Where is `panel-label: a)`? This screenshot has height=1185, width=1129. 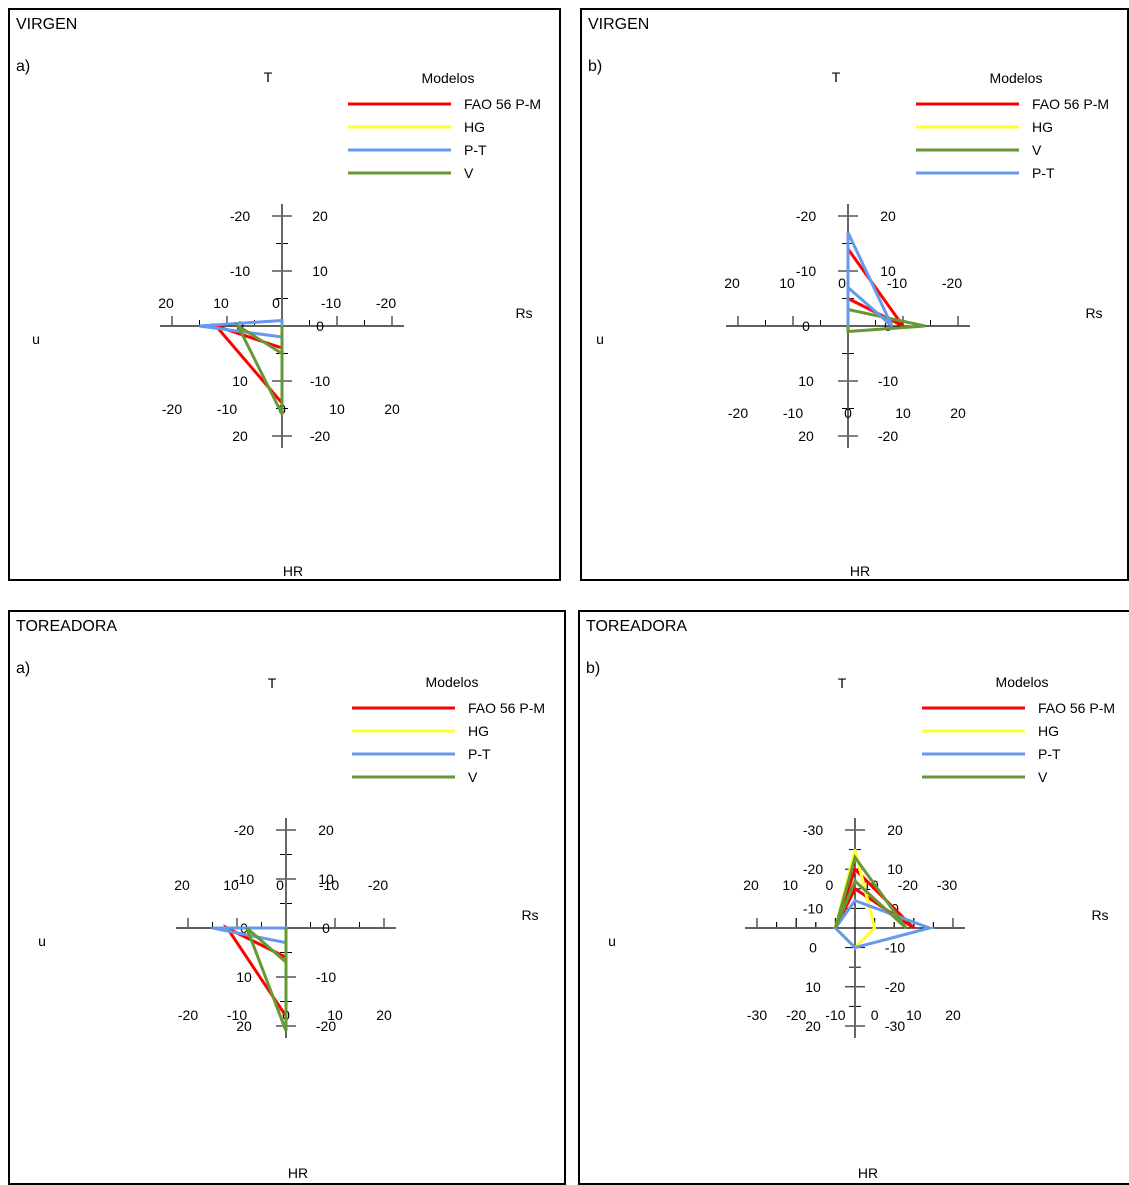
panel-label: a) is located at coordinates (23, 668).